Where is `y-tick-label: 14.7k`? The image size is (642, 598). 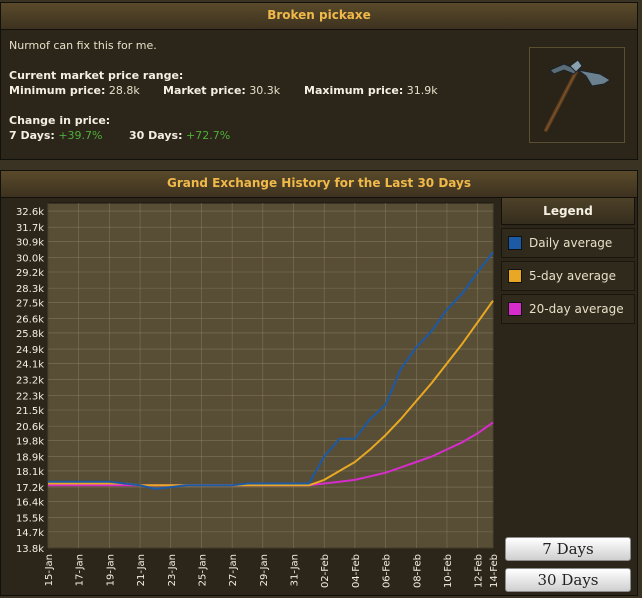
y-tick-label: 14.7k is located at coordinates (30, 533).